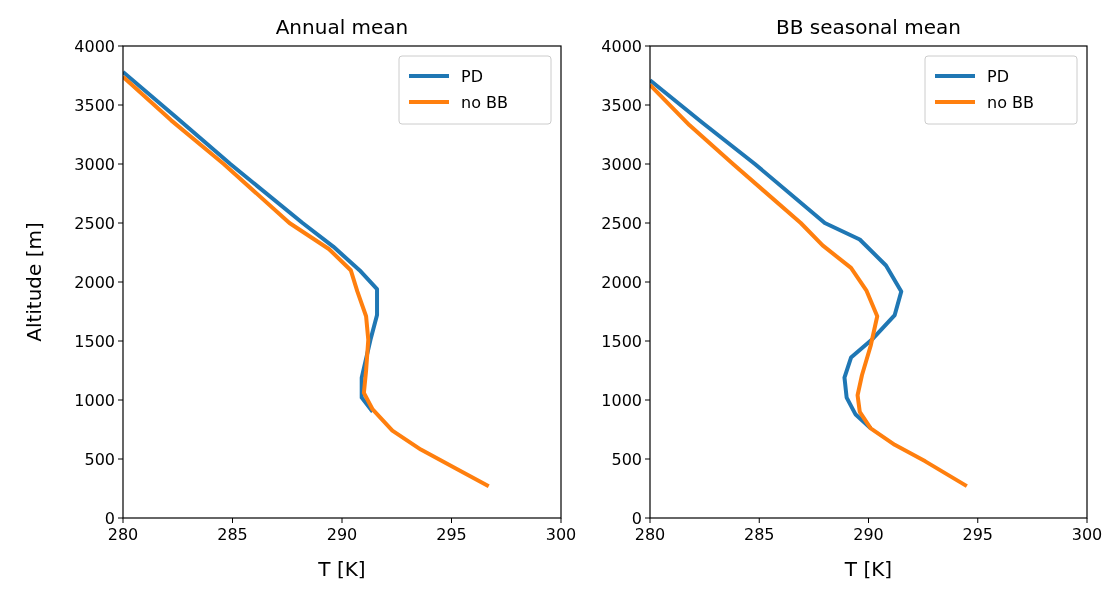 This screenshot has width=1111, height=589. Describe the element at coordinates (34, 282) in the screenshot. I see `y-axis-title: Altitude [m]` at that location.